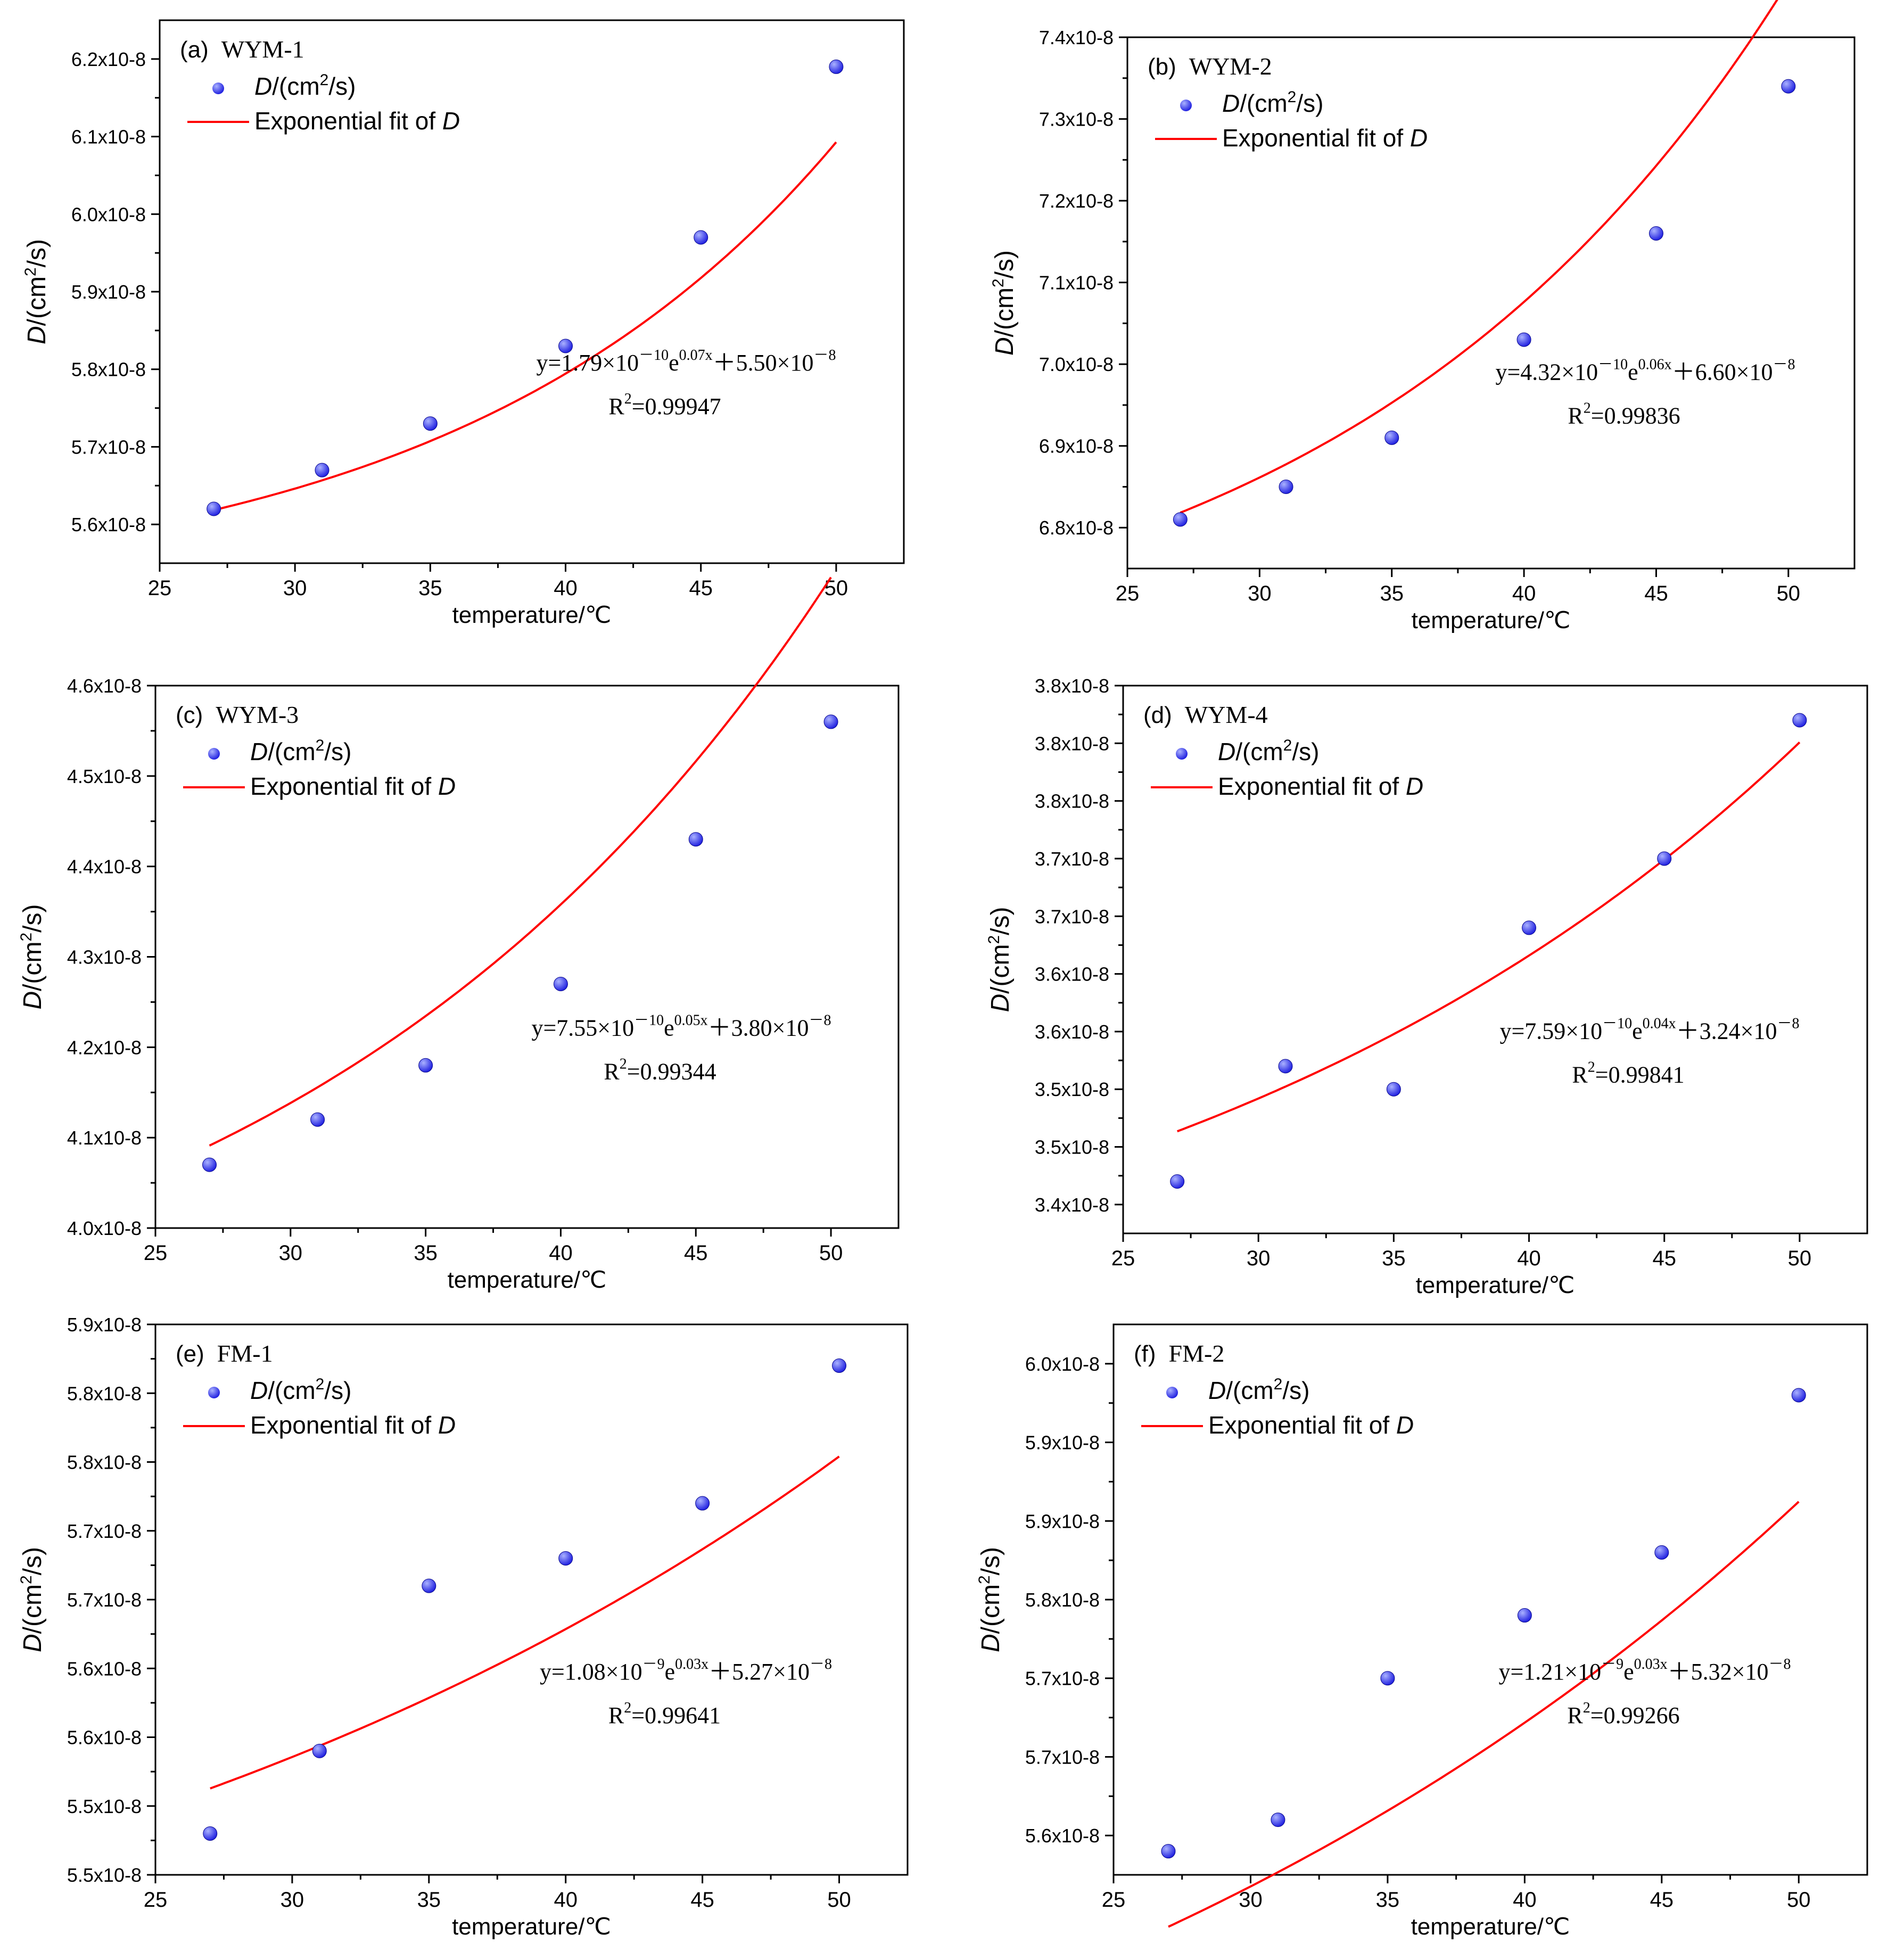 Image resolution: width=1896 pixels, height=1960 pixels. Describe the element at coordinates (692, 1664) in the screenshot. I see `equation-exponent-2: 0.03x` at that location.